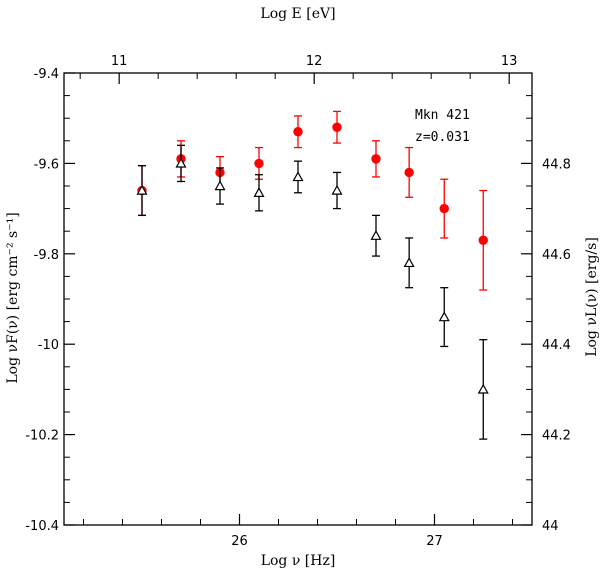 This screenshot has height=573, width=600. What do you see at coordinates (42, 526) in the screenshot?
I see `y-tick-label: -10.4` at bounding box center [42, 526].